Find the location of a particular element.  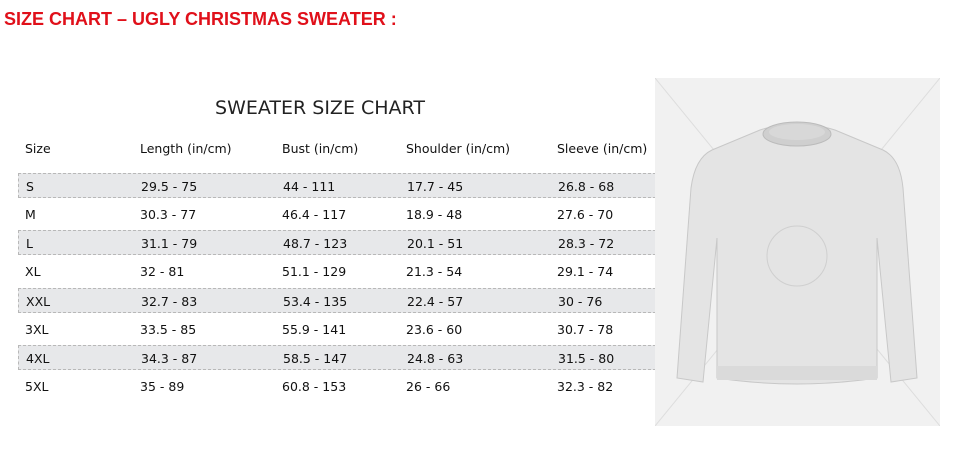

header-shoulder: Shoulder (in/cm) is located at coordinates (458, 148).